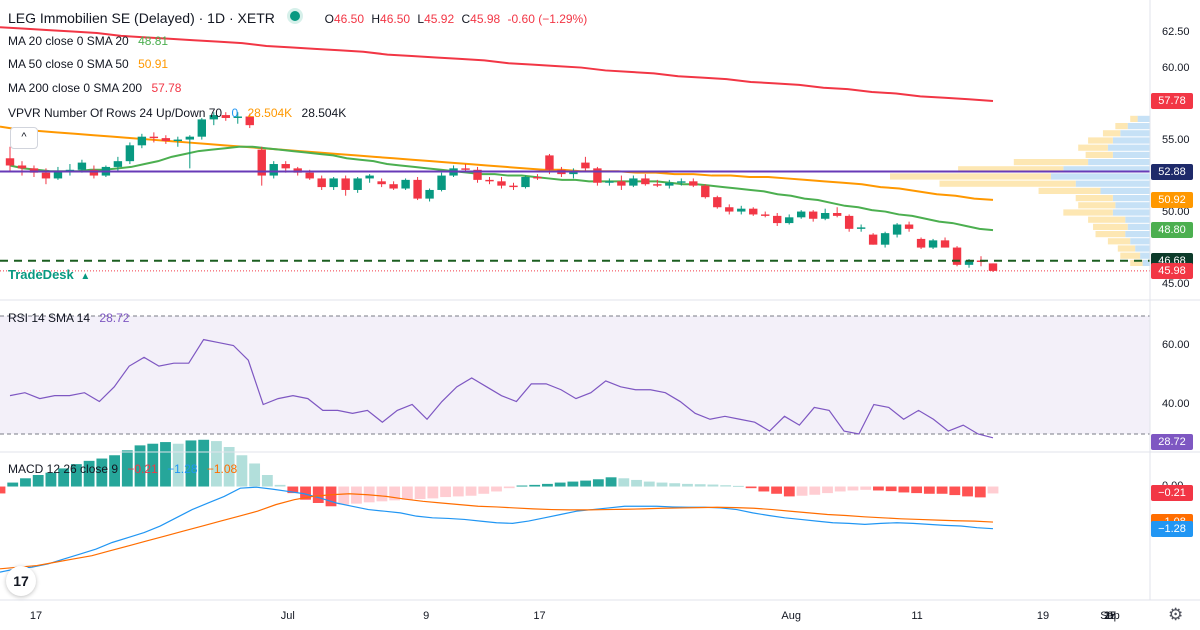 This screenshot has height=630, width=1200. I want to click on time-axis-label: 17, so click(1110, 616).